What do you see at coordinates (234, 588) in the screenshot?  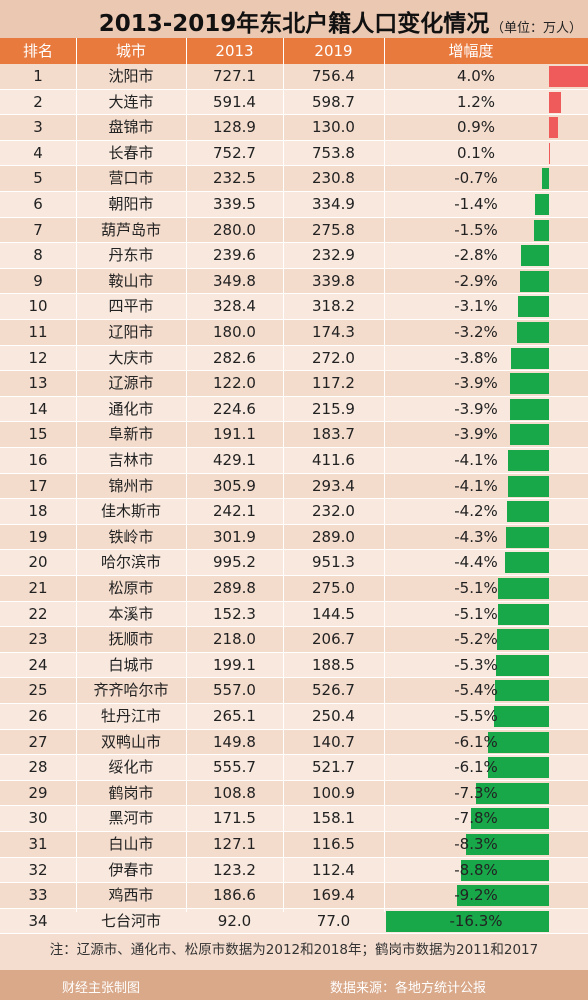 I see `pop-2013-cell: 289.8` at bounding box center [234, 588].